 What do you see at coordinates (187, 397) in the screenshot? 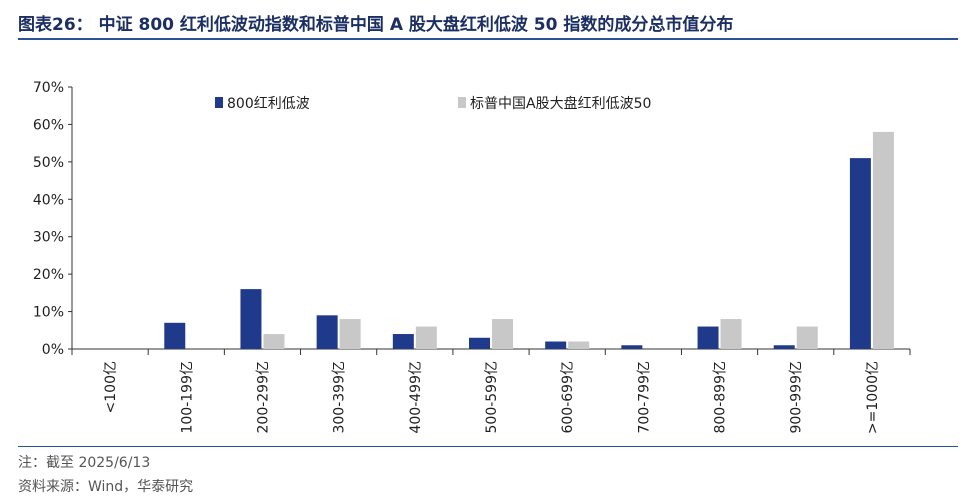
I see `x-tick-label: 100-199亿` at bounding box center [187, 397].